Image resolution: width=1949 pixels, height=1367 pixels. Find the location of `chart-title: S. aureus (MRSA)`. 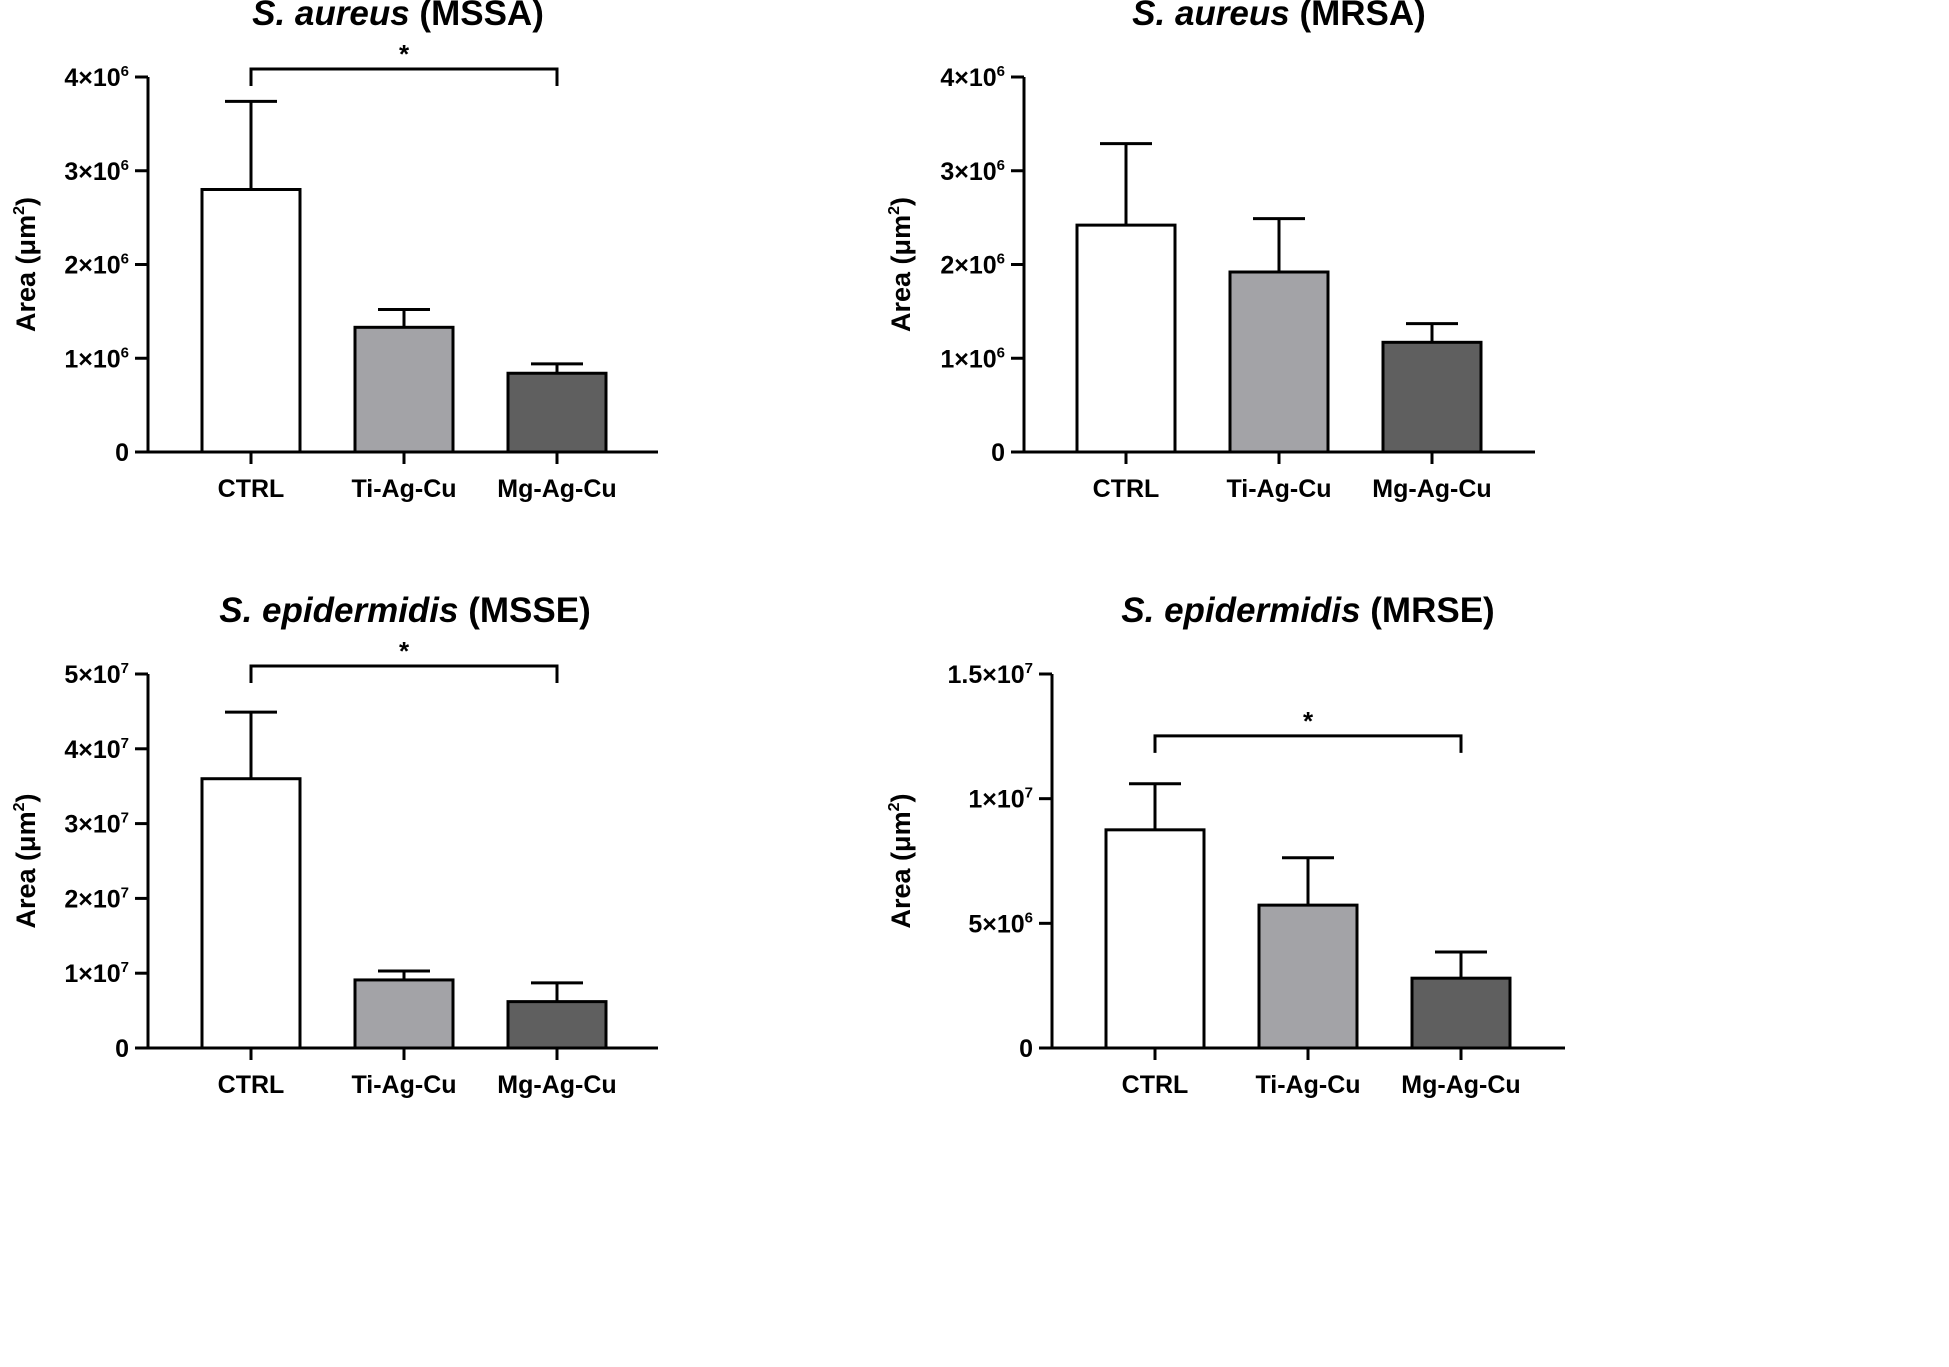

chart-title: S. aureus (MRSA) is located at coordinates (1279, 16).